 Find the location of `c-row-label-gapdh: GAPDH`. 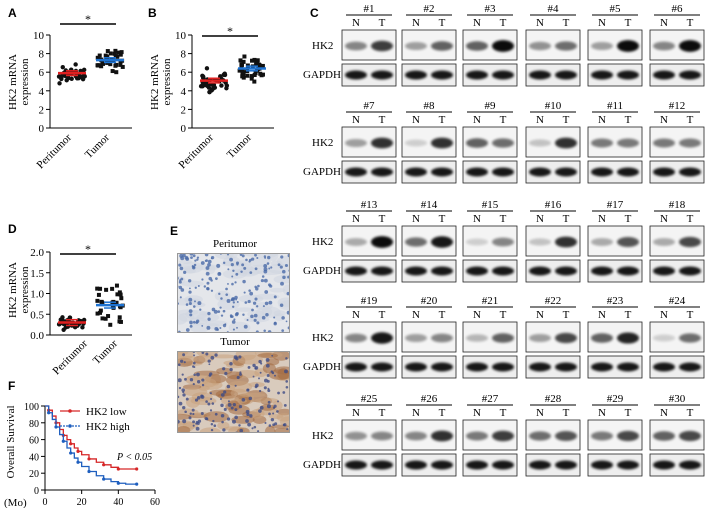

c-row-label-gapdh: GAPDH is located at coordinates (322, 367).